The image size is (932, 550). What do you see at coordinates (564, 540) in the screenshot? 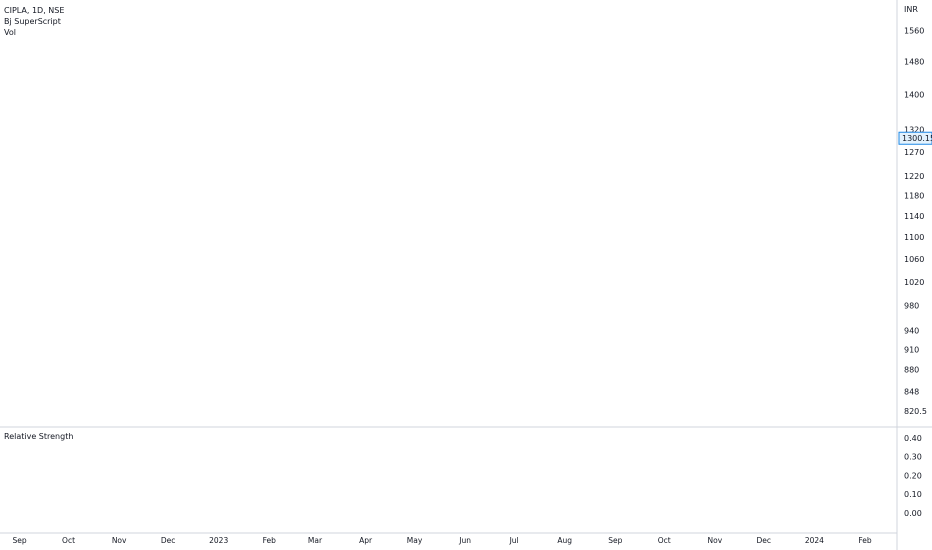
I see `time-tick-label: Aug` at bounding box center [564, 540].